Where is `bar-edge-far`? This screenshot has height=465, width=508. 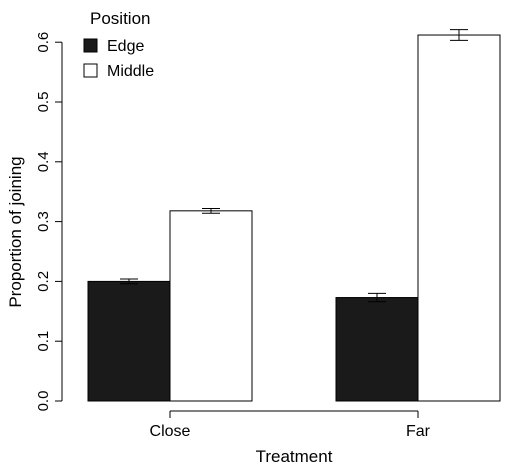
bar-edge-far is located at coordinates (377, 349).